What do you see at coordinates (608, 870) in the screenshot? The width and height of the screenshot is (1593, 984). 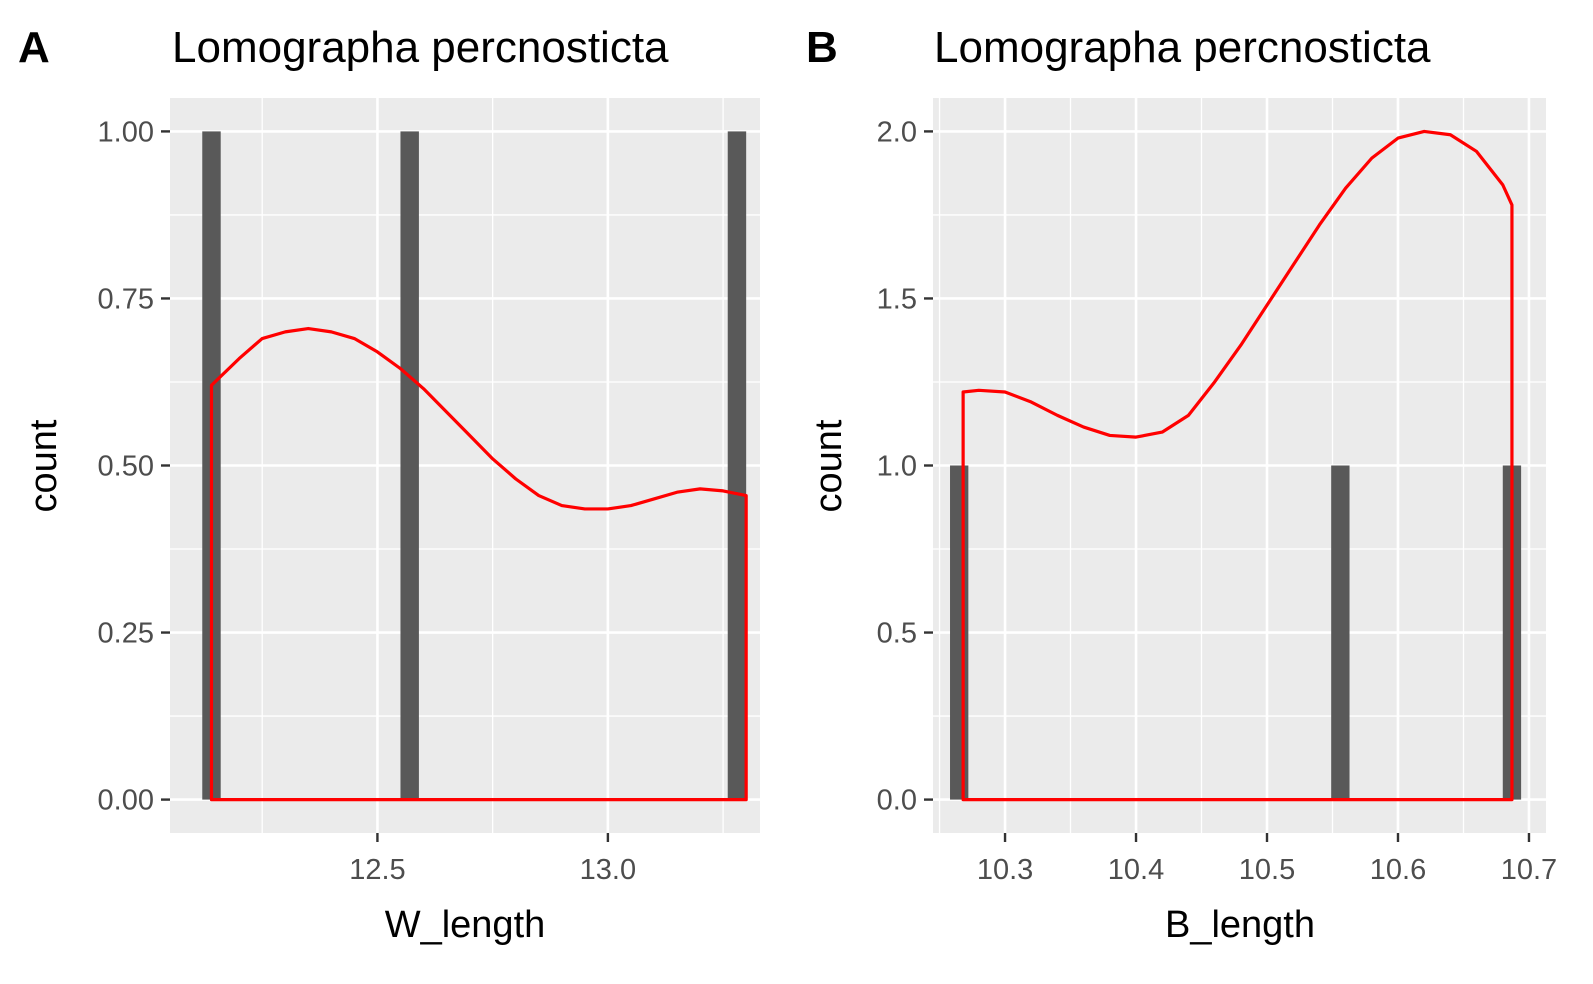 I see `x-tick-label: 13.0` at bounding box center [608, 870].